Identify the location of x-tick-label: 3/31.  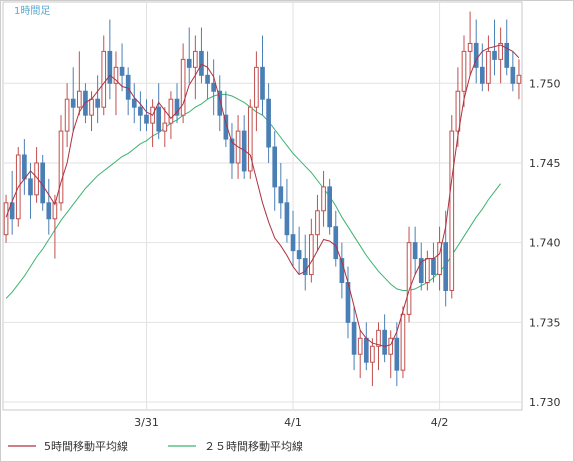
(146, 422).